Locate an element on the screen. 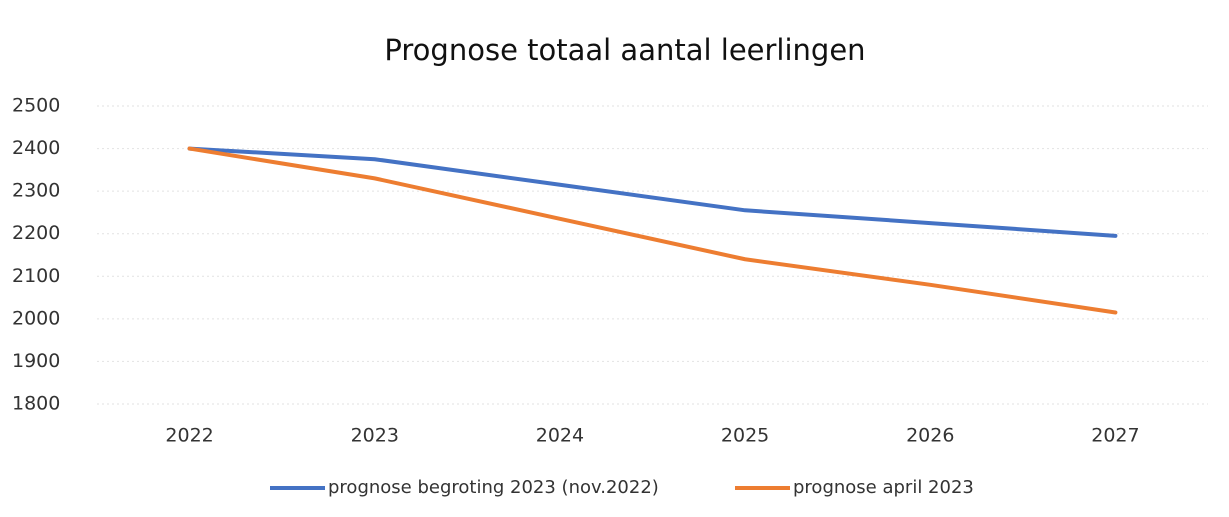 This screenshot has height=517, width=1229. legend-label: prognose april 2023 is located at coordinates (883, 487).